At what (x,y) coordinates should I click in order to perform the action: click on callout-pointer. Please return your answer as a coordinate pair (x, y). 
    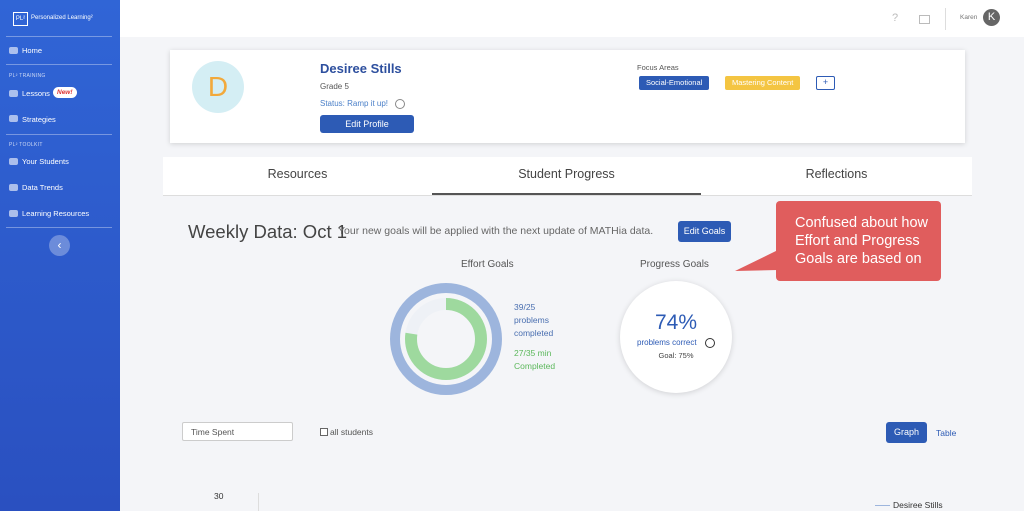
    Looking at the image, I should click on (756, 260).